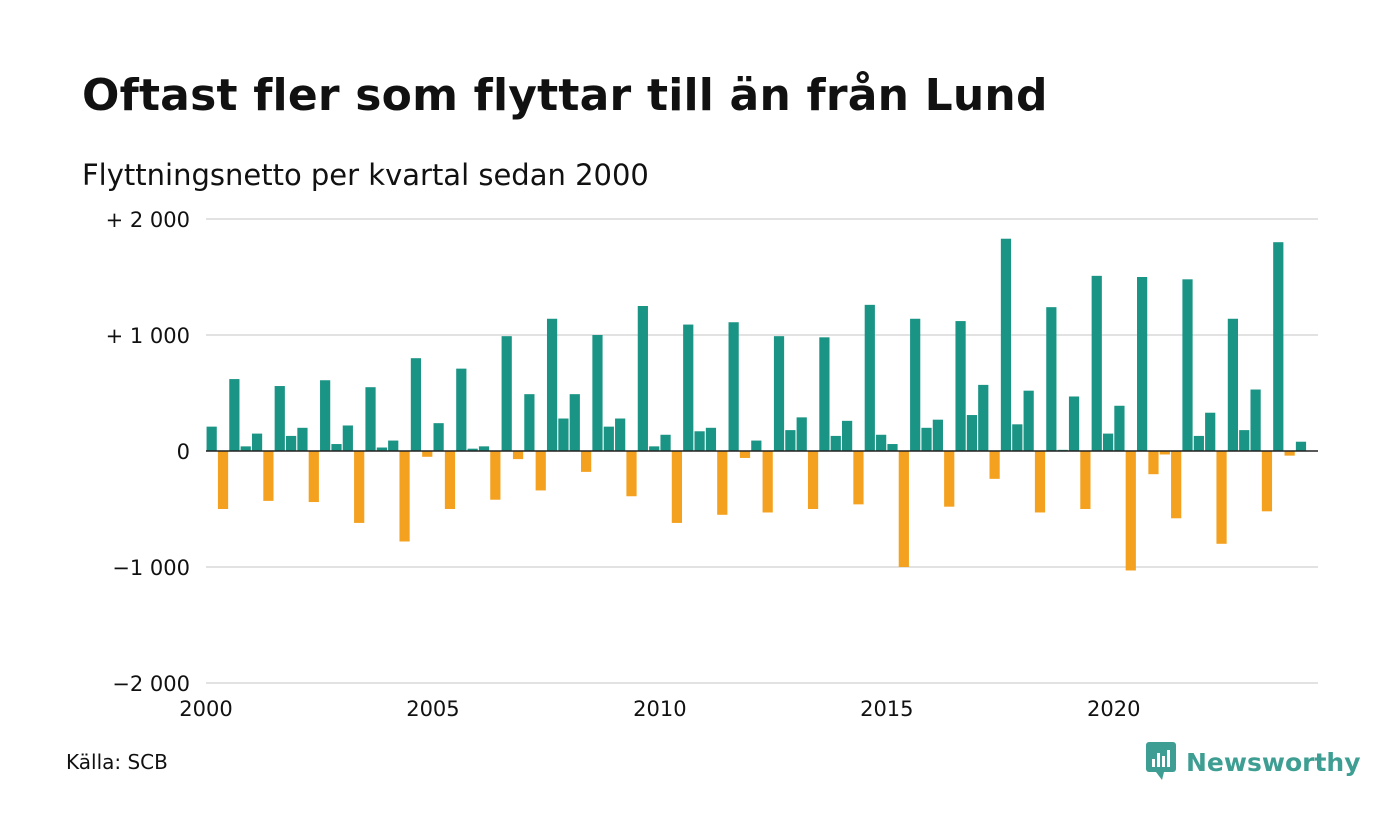 This screenshot has height=840, width=1400. I want to click on y-tick-label: + 1 000, so click(148, 336).